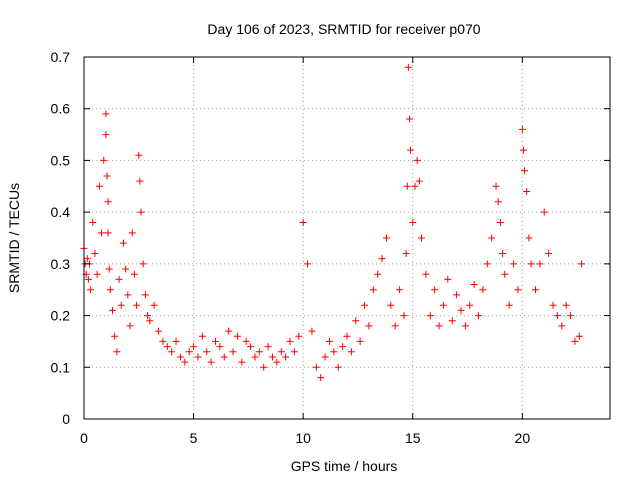  Describe the element at coordinates (61, 160) in the screenshot. I see `y-tick-label: 0.5` at that location.